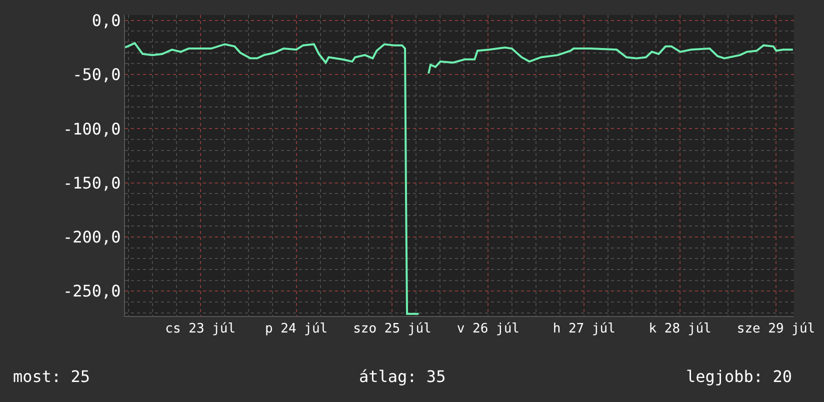 The image size is (824, 402). Describe the element at coordinates (680, 329) in the screenshot. I see `x-tick-label: k 28 júl` at that location.